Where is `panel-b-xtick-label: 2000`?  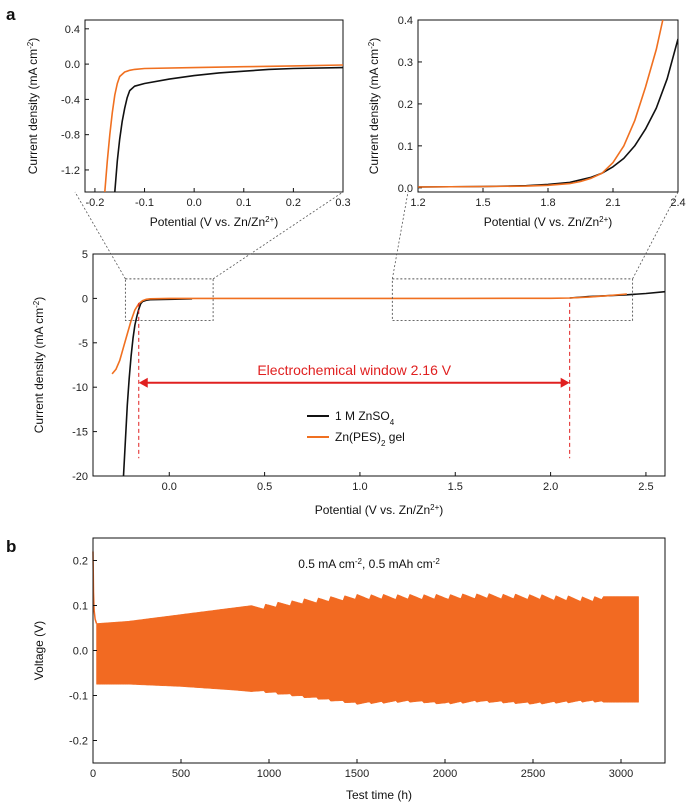
panel-b-xtick-label: 2000 is located at coordinates (445, 774).